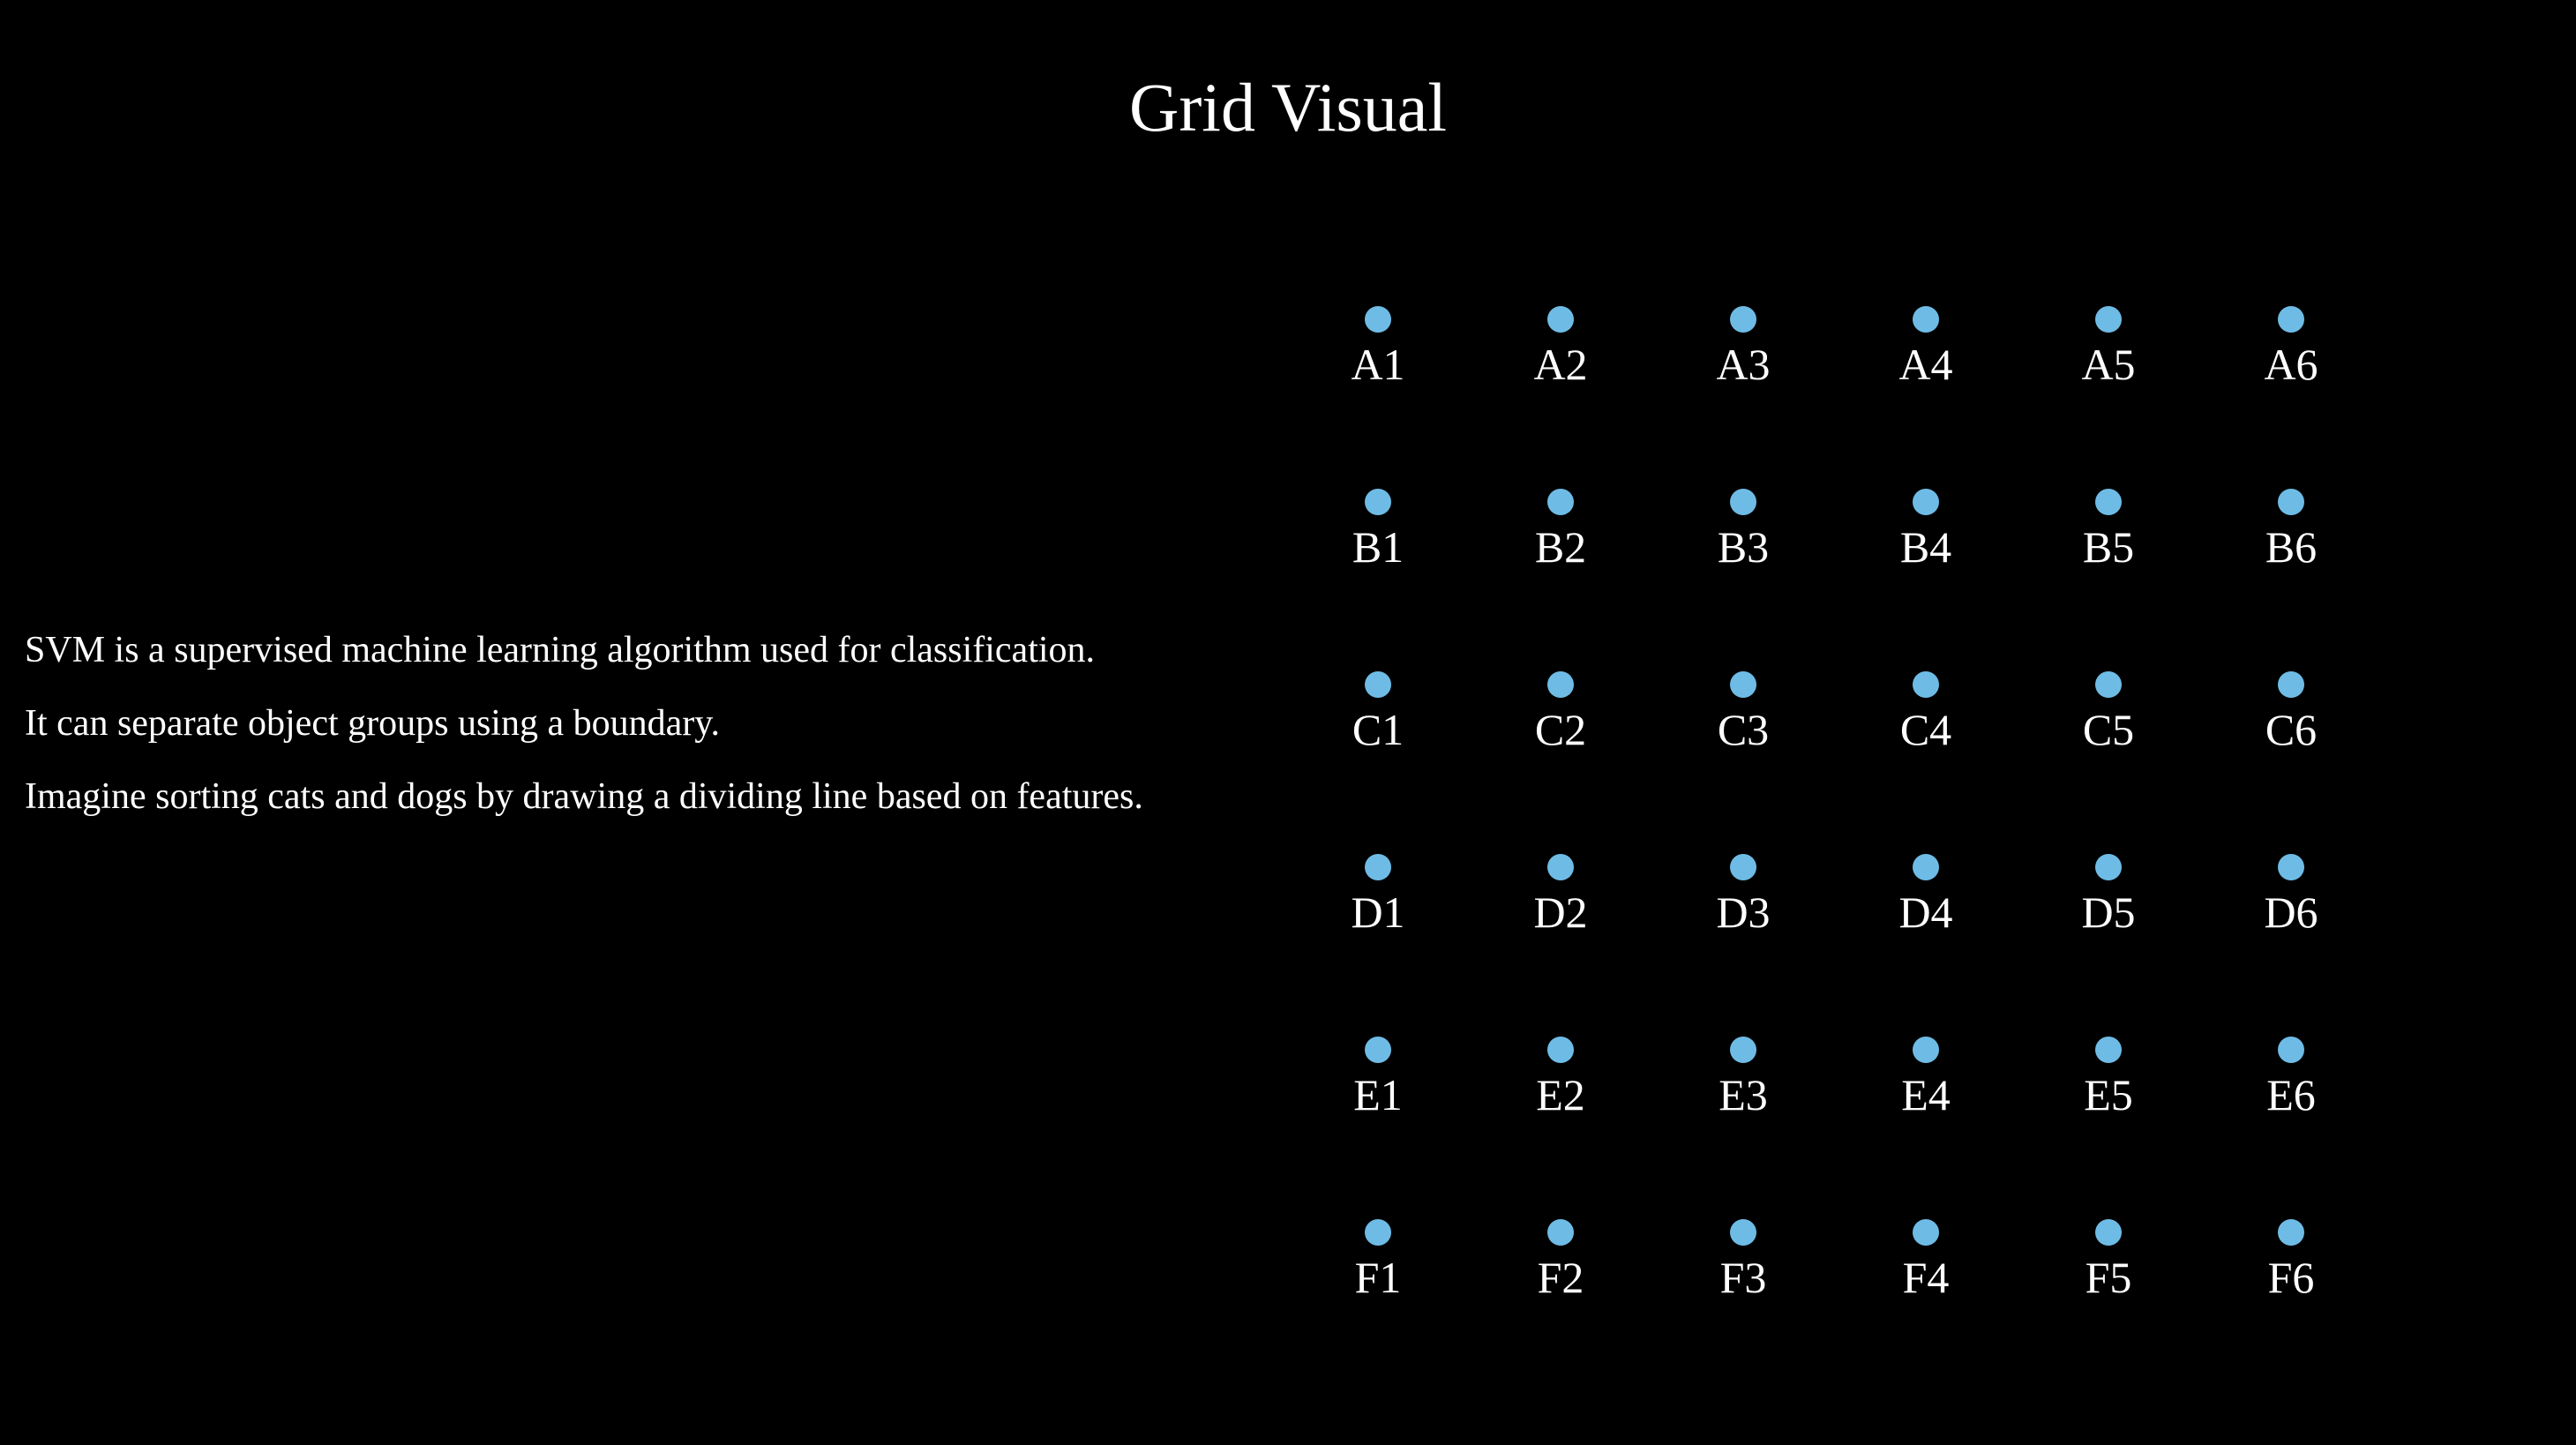  Describe the element at coordinates (1561, 364) in the screenshot. I see `grid-node-label: A2` at that location.